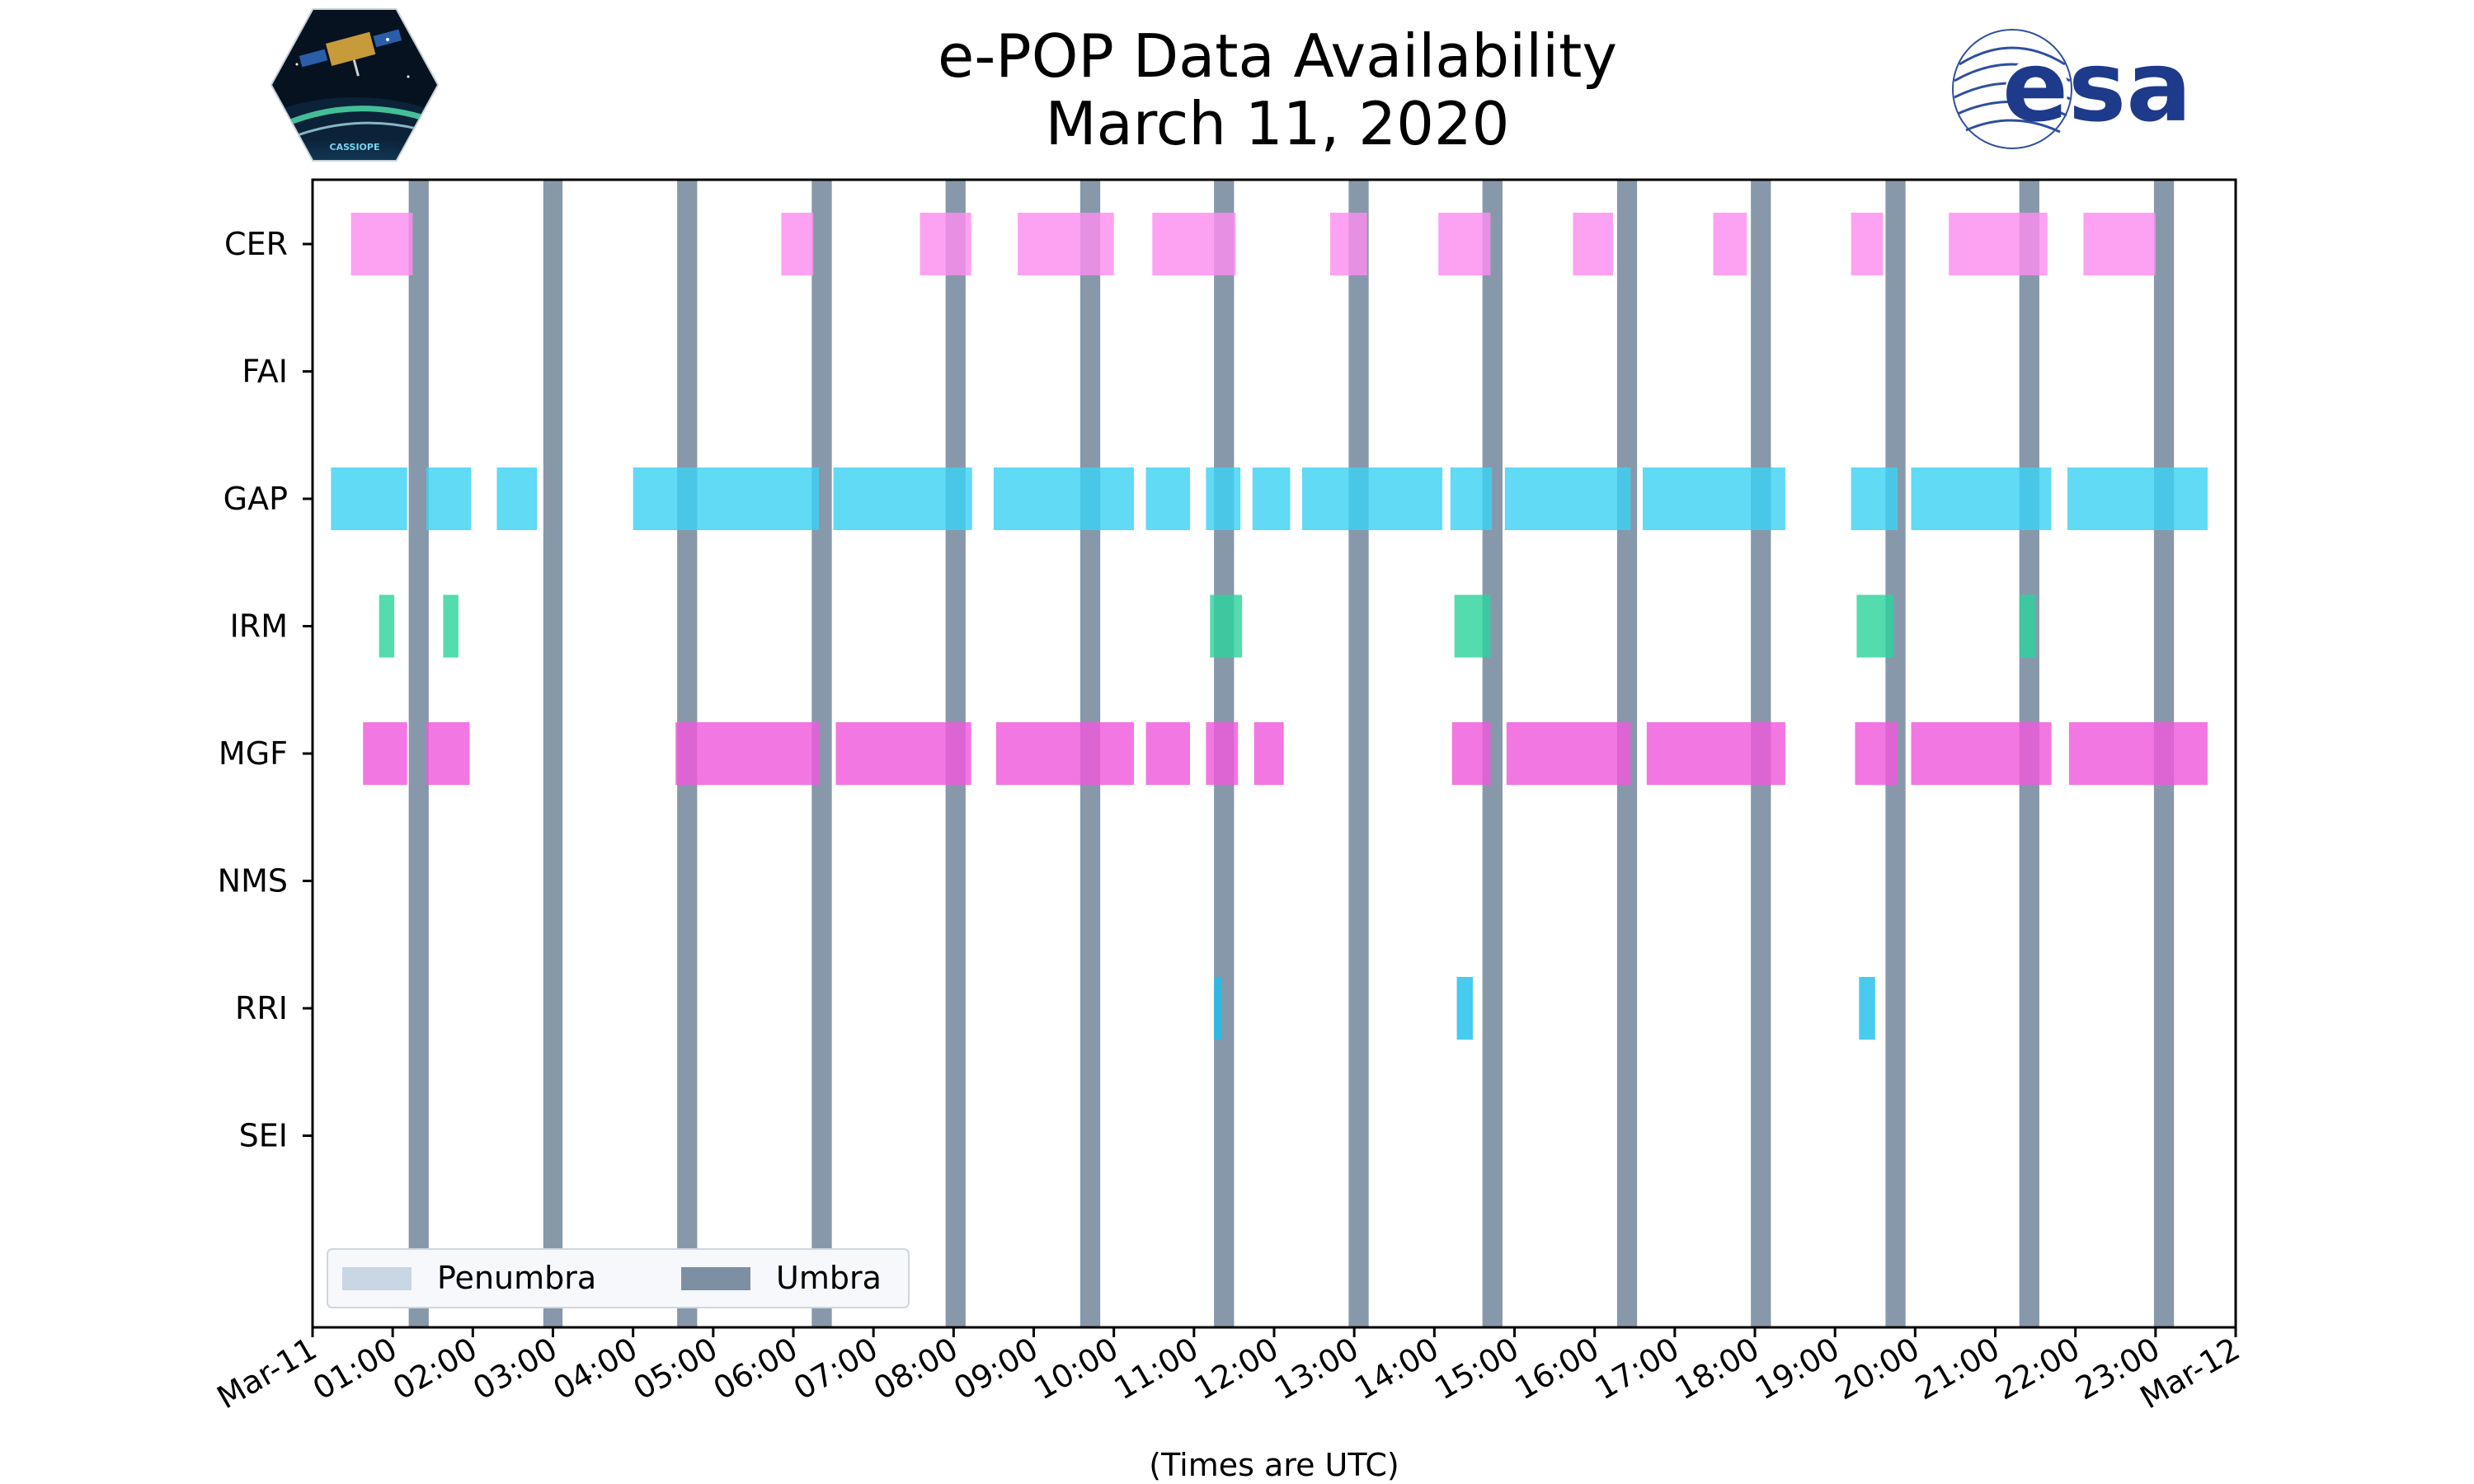  What do you see at coordinates (253, 753) in the screenshot?
I see `y-tick-label-mgf: MGF` at bounding box center [253, 753].